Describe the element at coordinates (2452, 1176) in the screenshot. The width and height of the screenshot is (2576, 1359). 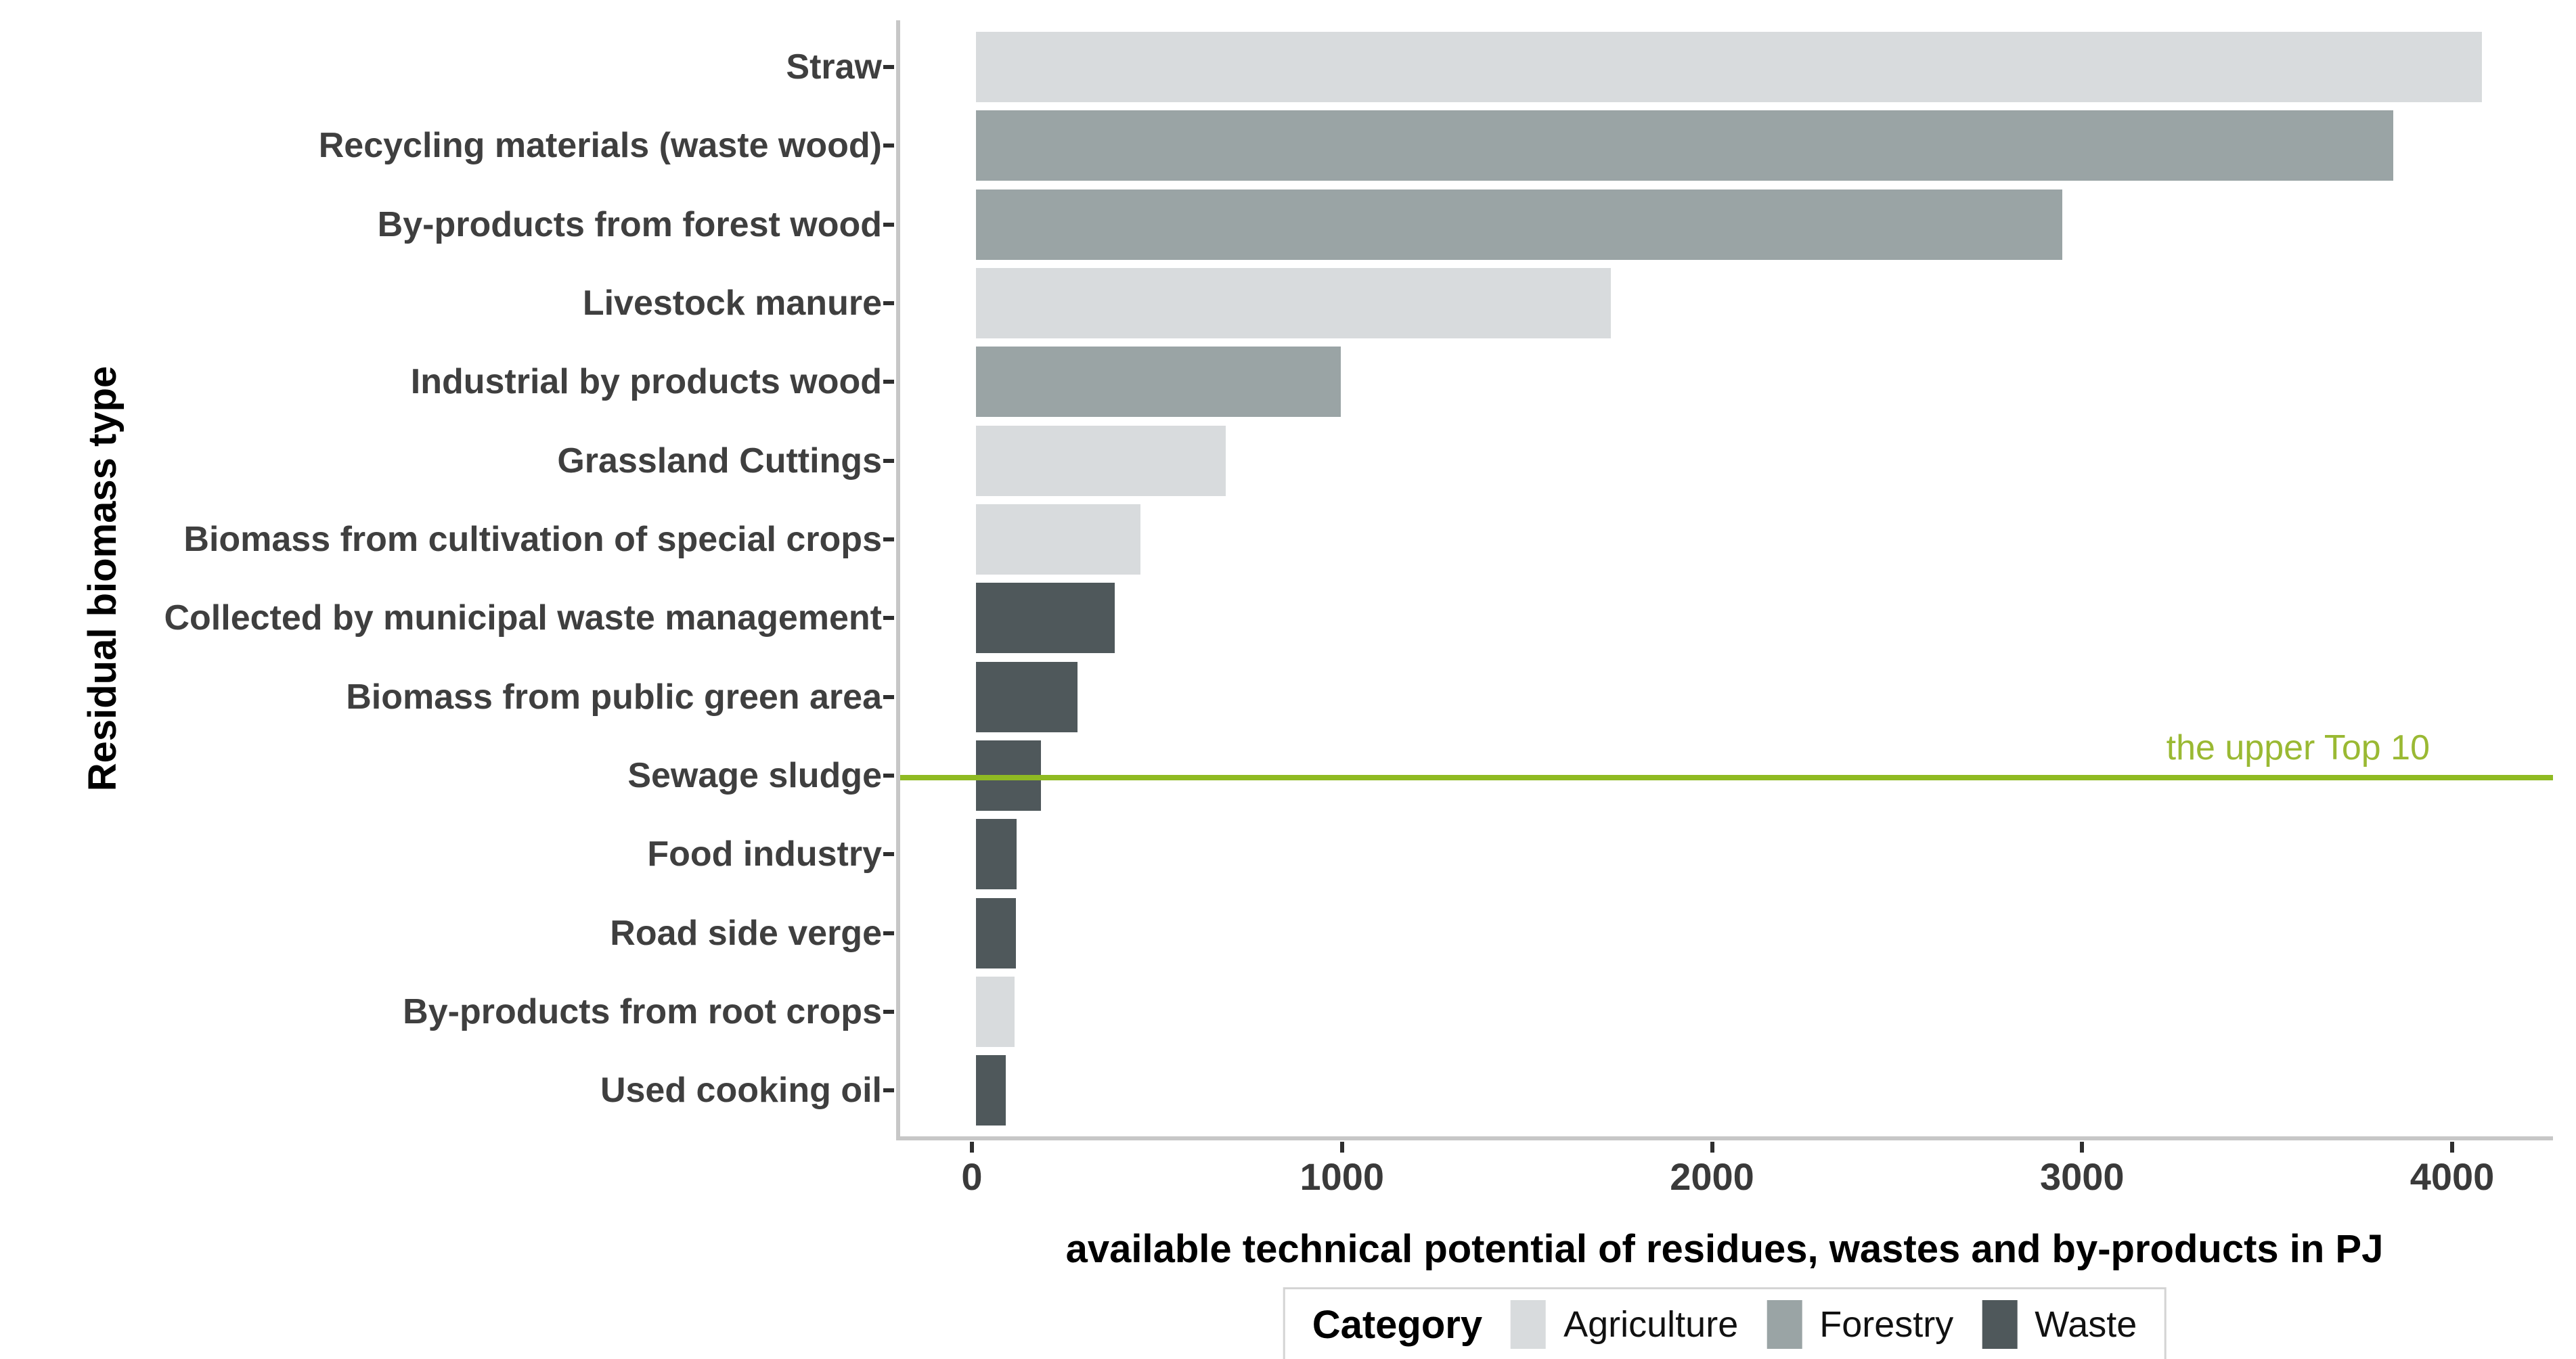
I see `x-axis-tick-label: 4000` at that location.